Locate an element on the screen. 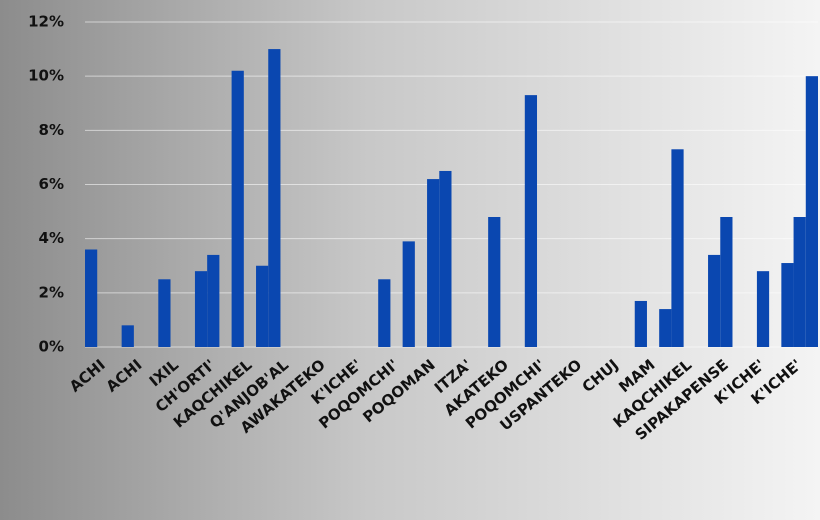 This screenshot has height=520, width=820. y-tick-label: 4% is located at coordinates (51, 238).